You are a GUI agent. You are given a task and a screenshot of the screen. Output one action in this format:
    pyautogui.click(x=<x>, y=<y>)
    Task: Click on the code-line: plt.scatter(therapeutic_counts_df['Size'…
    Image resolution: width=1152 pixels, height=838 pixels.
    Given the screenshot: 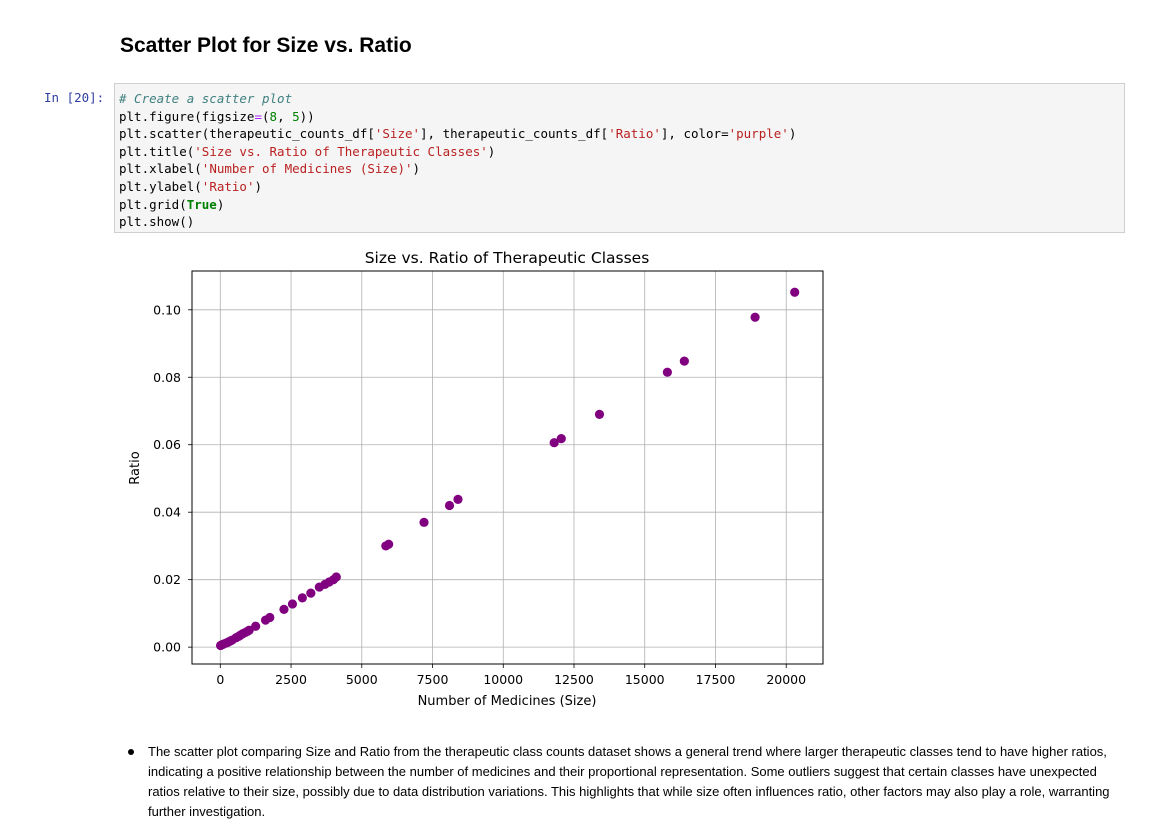 What is the action you would take?
    pyautogui.click(x=458, y=134)
    